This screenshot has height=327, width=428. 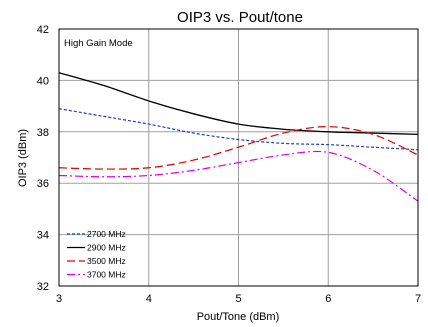 What do you see at coordinates (238, 299) in the screenshot?
I see `x-tick-label: 5` at bounding box center [238, 299].